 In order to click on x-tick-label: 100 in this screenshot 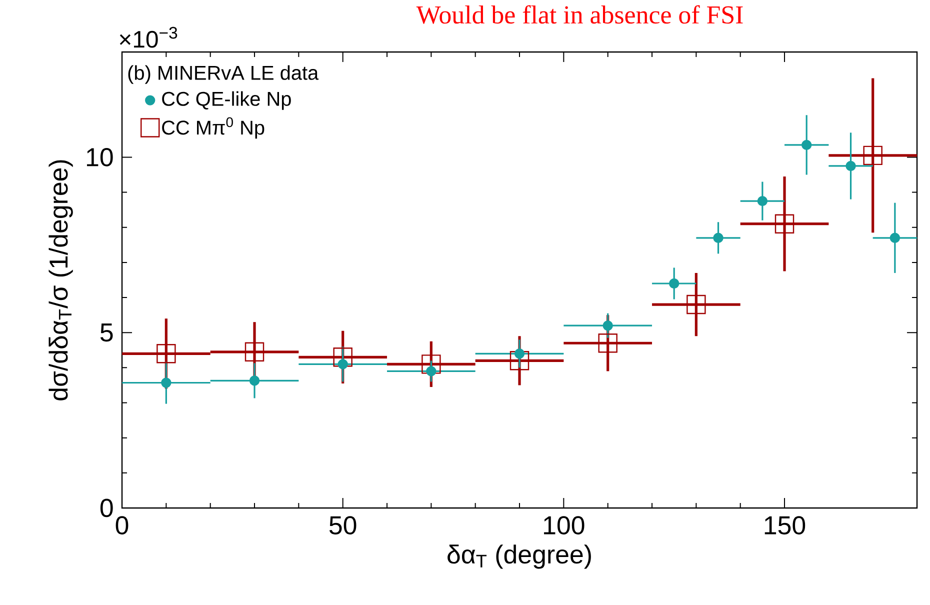, I will do `click(564, 525)`.